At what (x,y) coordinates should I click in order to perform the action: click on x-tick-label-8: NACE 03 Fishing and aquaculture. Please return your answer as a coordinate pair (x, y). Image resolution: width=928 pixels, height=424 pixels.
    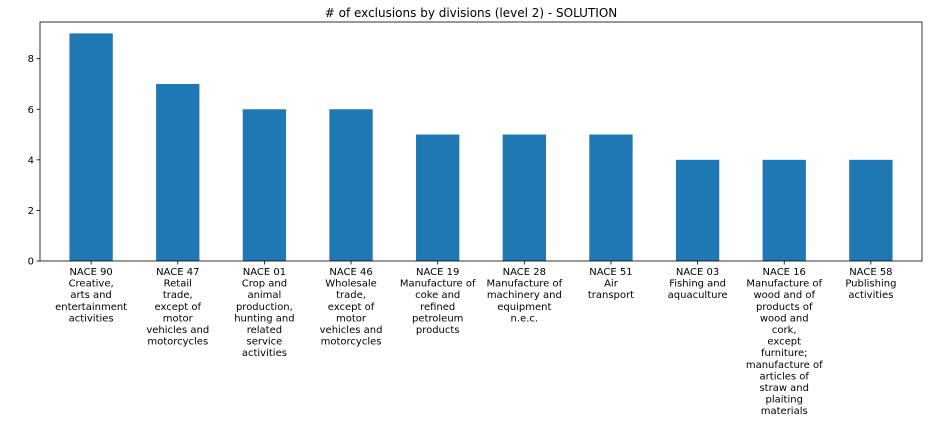
    Looking at the image, I should click on (698, 284).